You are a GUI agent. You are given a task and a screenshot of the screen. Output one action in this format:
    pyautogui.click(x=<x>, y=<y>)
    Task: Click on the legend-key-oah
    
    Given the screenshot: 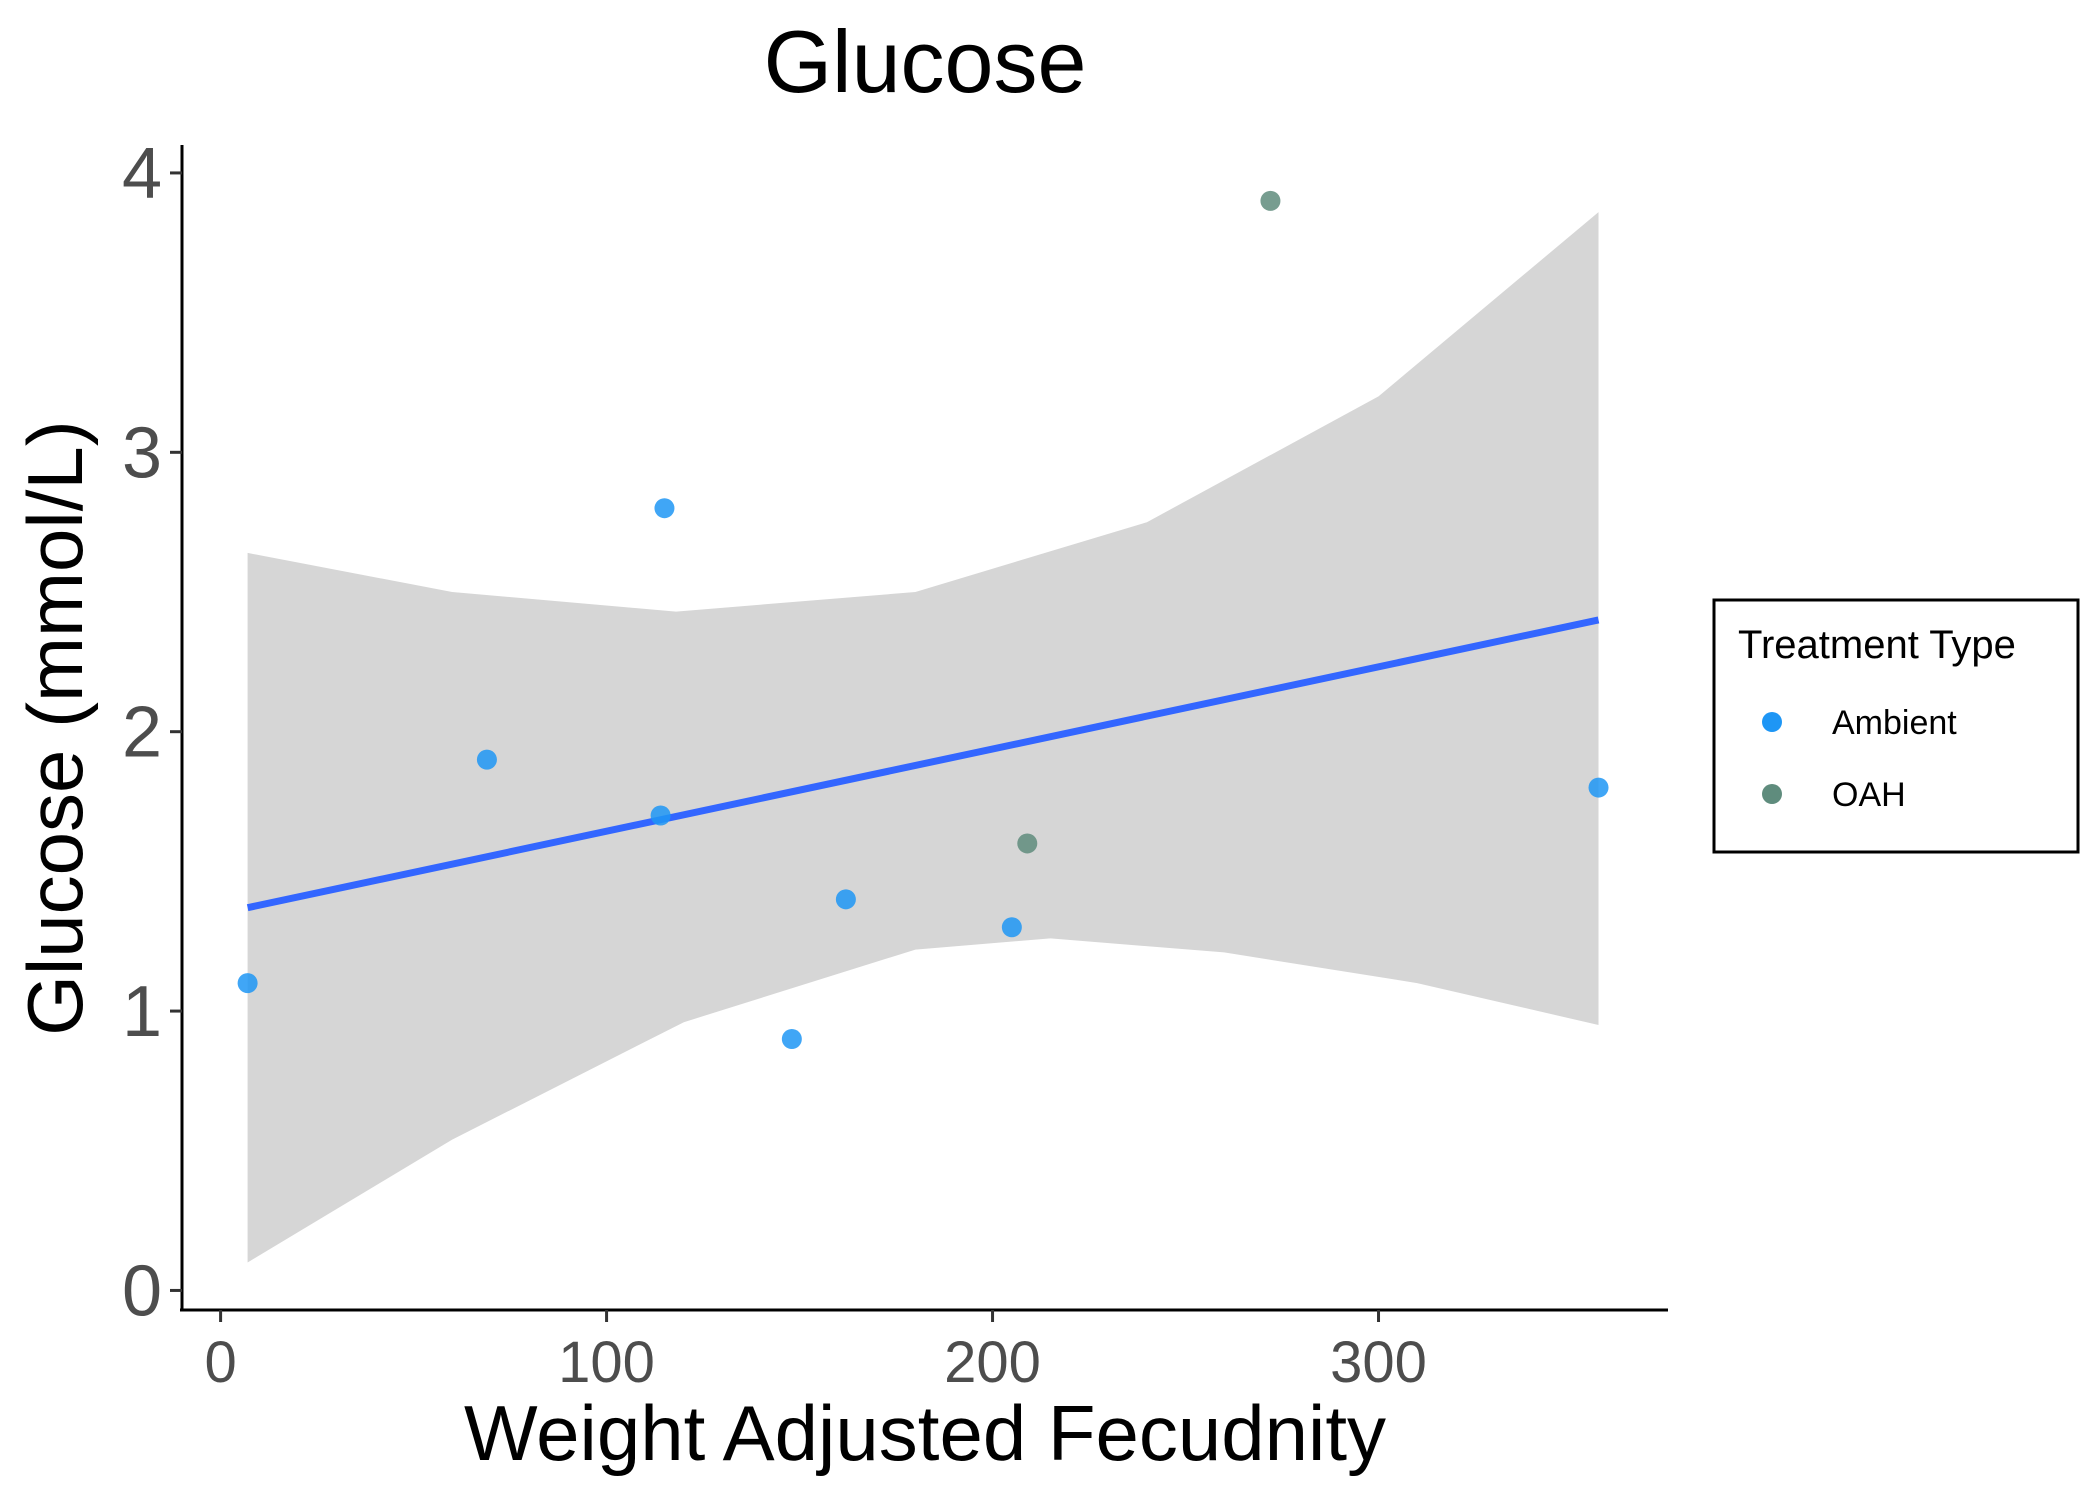 What is the action you would take?
    pyautogui.click(x=1772, y=794)
    